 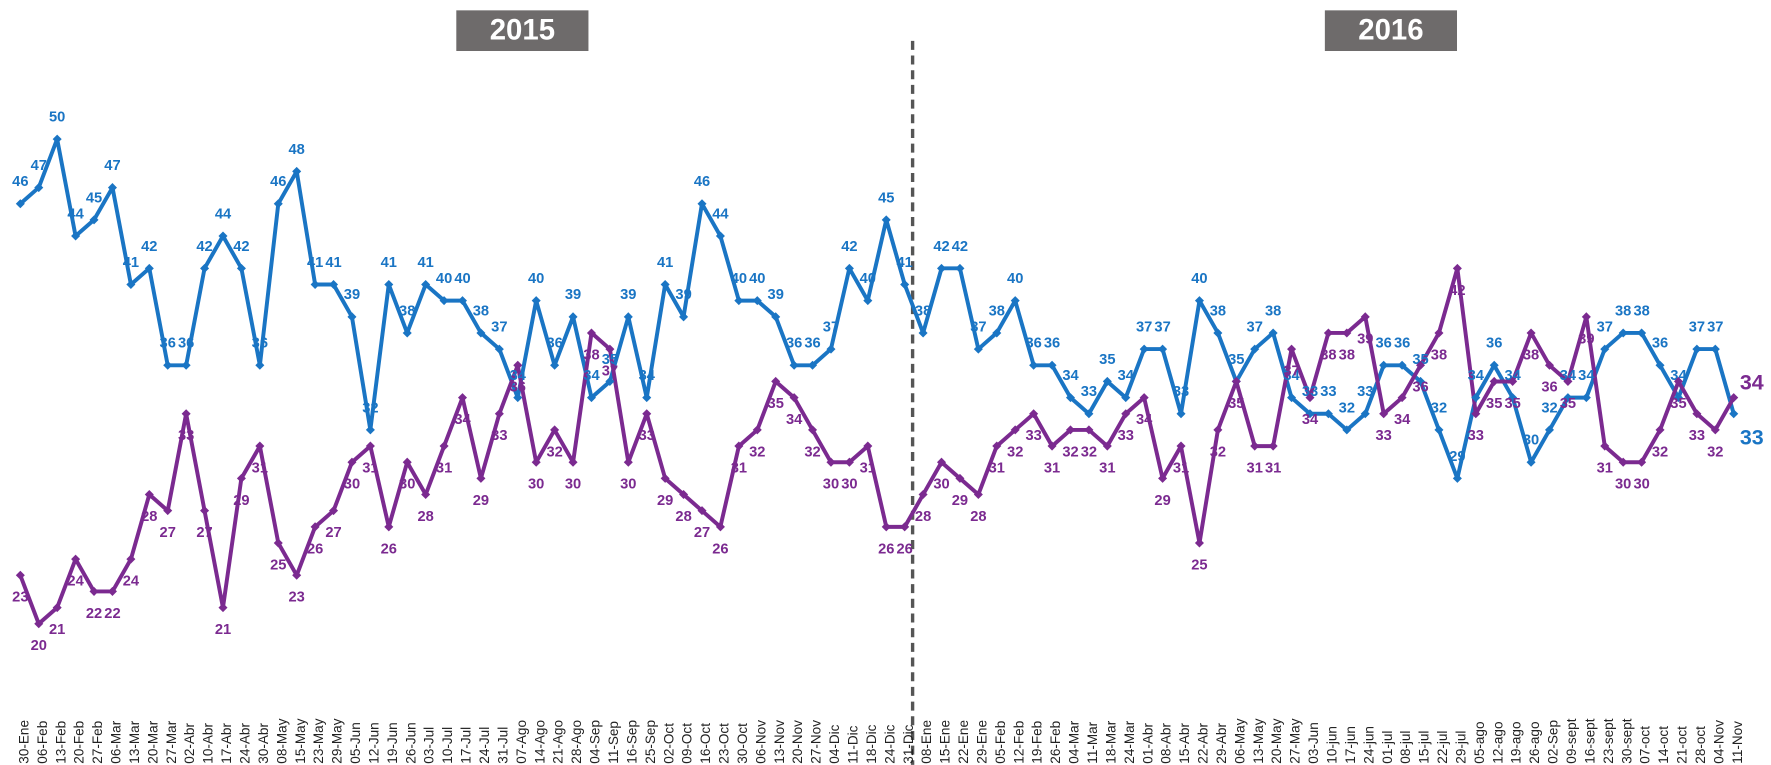 I want to click on x-tick-label: 06-Feb, so click(x=42, y=742).